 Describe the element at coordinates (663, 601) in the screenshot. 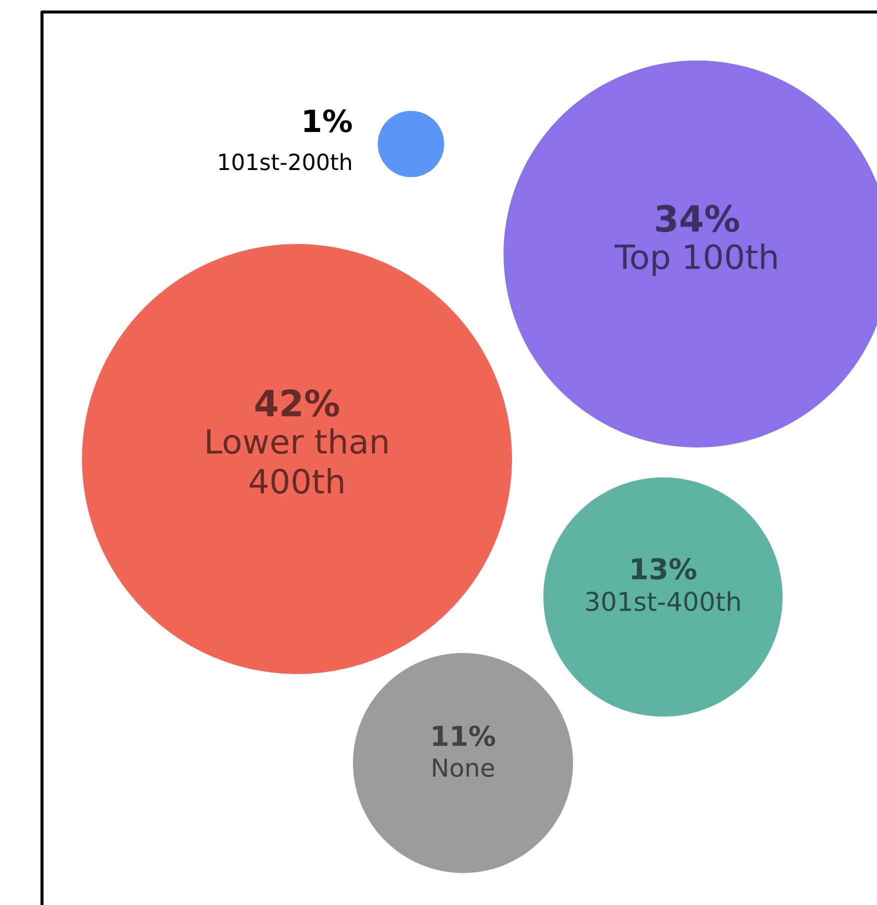

I see `category-label: 301st-400th` at that location.